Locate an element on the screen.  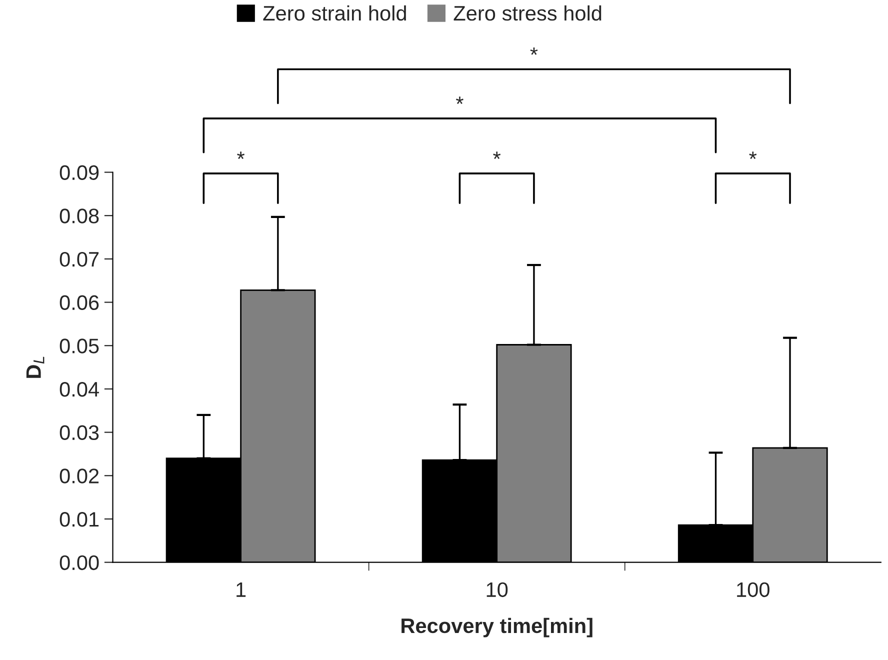
y-tick-label: 0.05 is located at coordinates (79, 346).